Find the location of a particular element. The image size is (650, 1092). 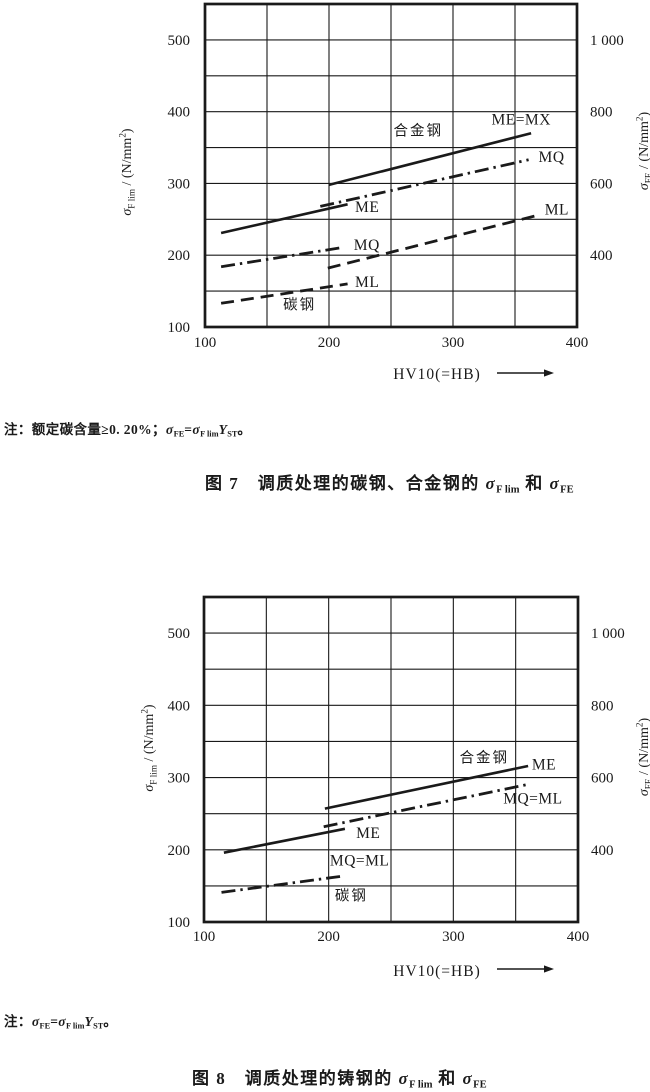

series-合金钢-MQ=ML is located at coordinates (426, 805).